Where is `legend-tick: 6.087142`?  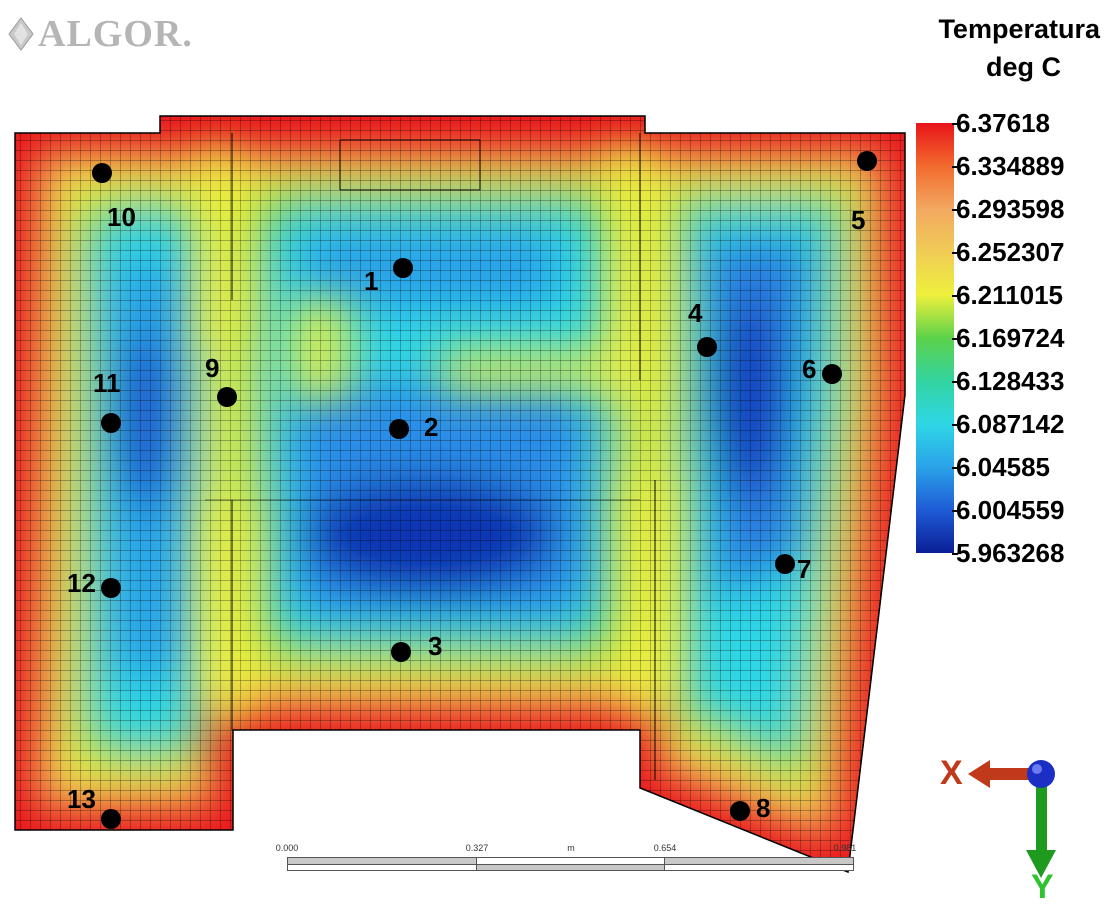
legend-tick: 6.087142 is located at coordinates (1008, 424).